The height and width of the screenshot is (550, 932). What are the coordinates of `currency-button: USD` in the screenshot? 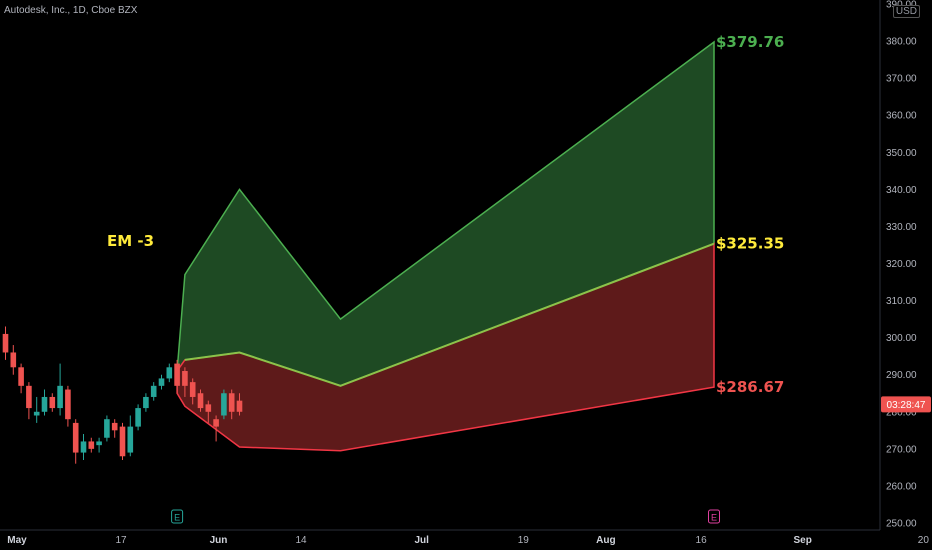 It's located at (906, 11).